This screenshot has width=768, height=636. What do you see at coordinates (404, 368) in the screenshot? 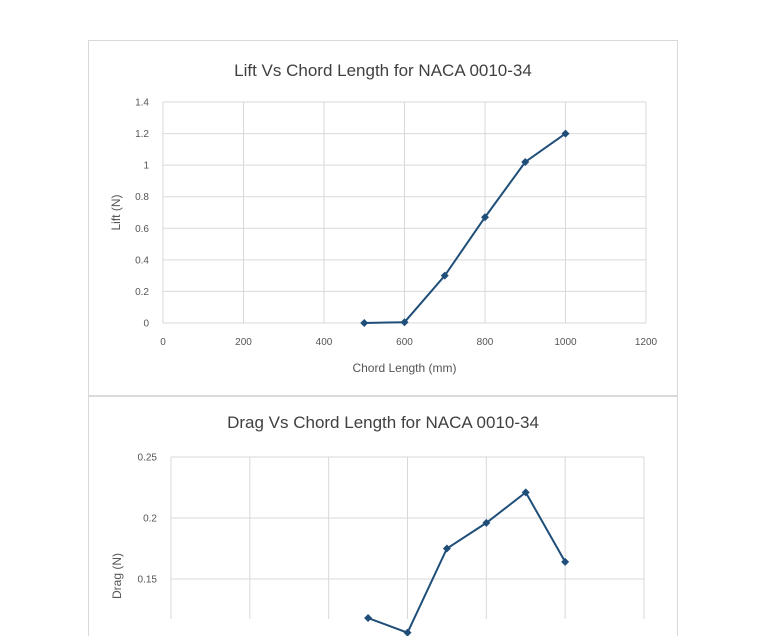
I see `chart0-x-axis-label: Chord Length (mm)` at bounding box center [404, 368].